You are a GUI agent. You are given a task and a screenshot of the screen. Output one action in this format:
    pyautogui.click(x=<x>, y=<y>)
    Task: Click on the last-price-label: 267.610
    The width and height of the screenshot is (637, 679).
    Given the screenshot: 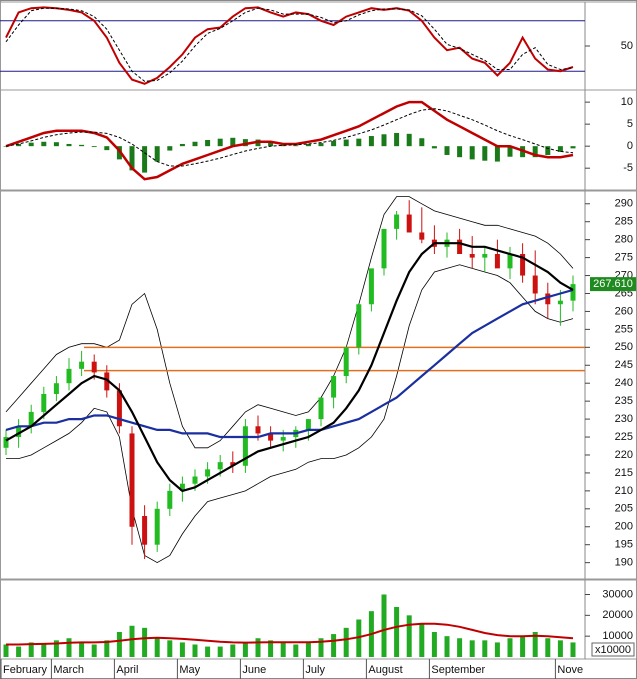 What is the action you would take?
    pyautogui.click(x=613, y=284)
    